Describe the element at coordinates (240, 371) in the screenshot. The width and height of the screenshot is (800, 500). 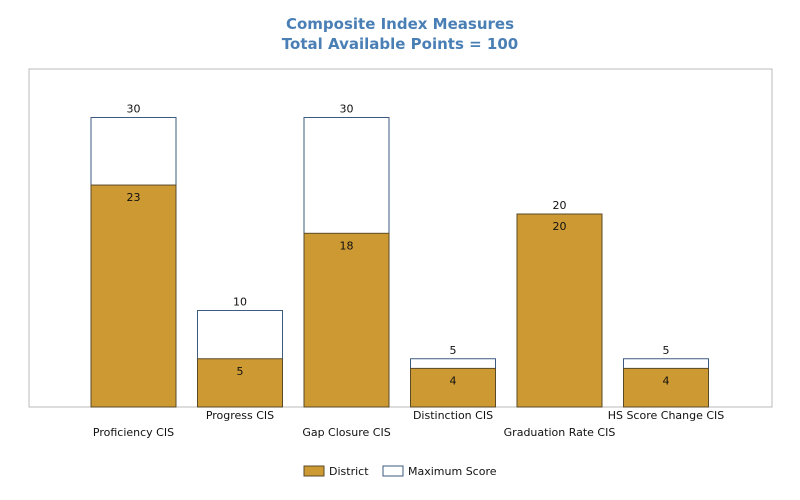
I see `district-value-label-progress-cis: 5` at that location.